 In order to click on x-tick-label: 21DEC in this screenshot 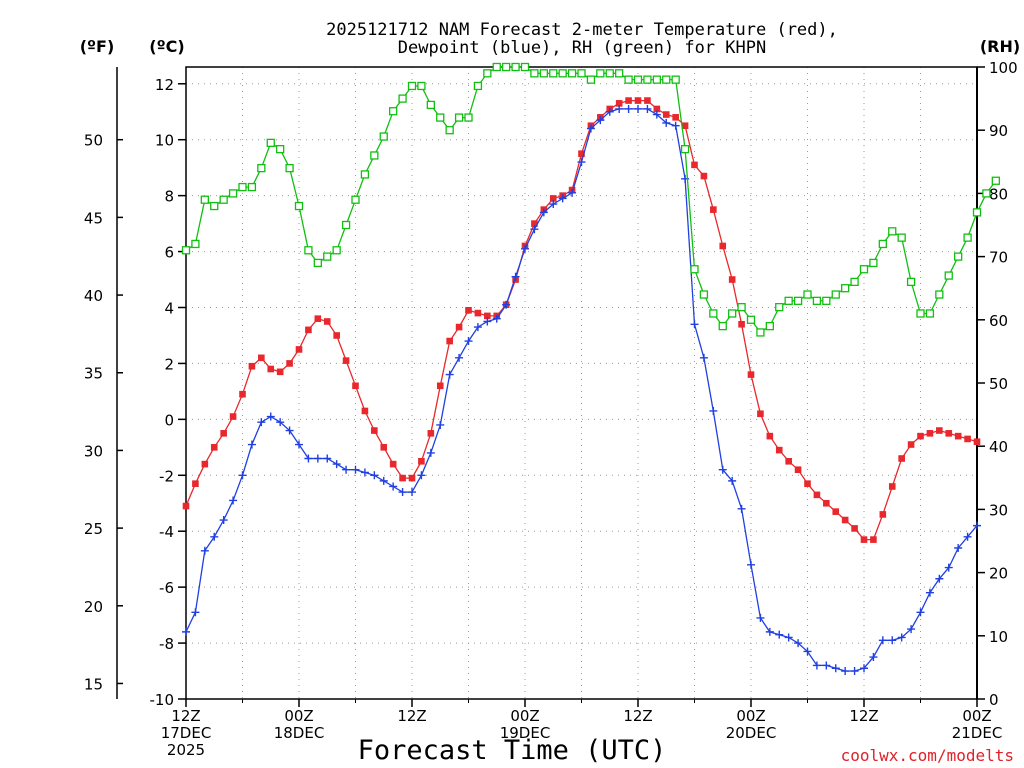, I will do `click(977, 733)`.